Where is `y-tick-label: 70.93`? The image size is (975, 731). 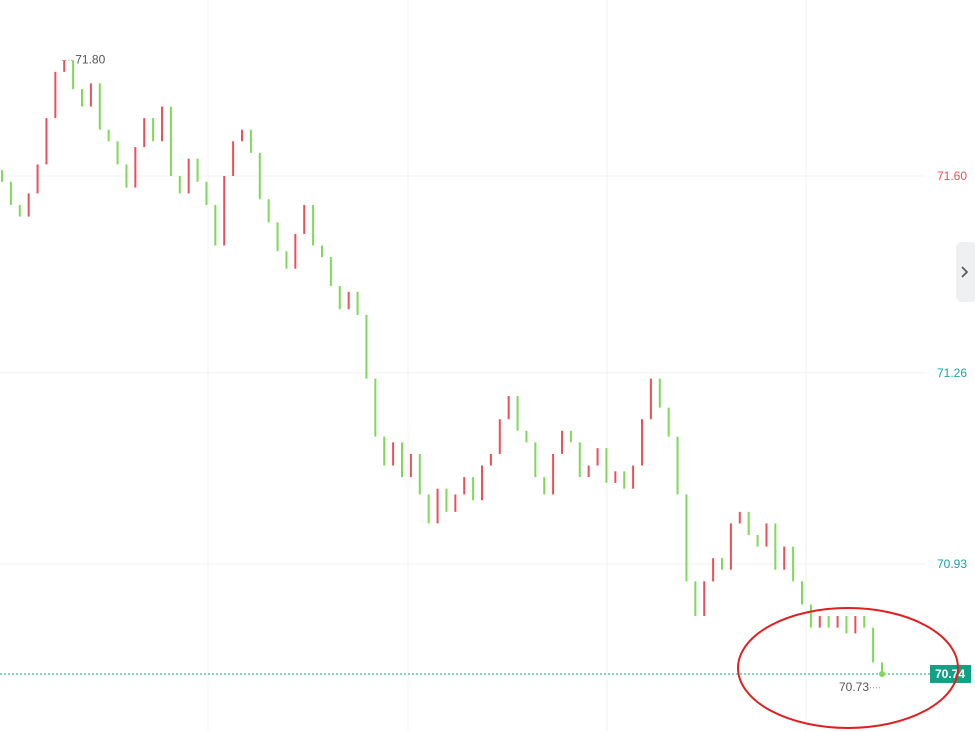 y-tick-label: 70.93 is located at coordinates (952, 564).